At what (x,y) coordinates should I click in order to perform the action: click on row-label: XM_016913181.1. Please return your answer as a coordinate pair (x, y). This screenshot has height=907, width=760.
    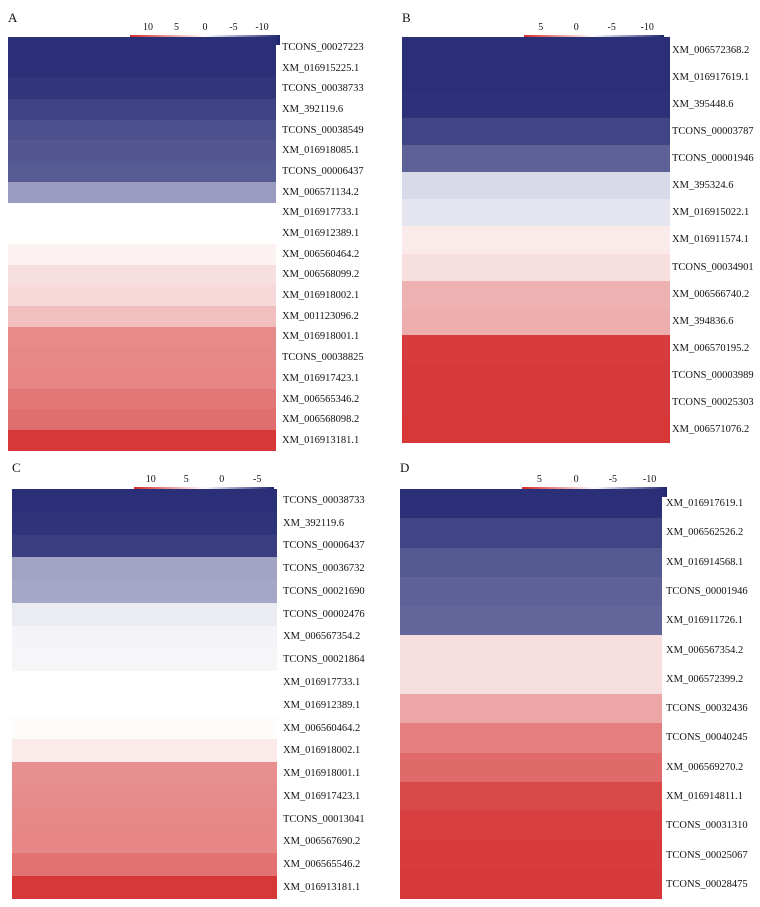
    Looking at the image, I should click on (321, 440).